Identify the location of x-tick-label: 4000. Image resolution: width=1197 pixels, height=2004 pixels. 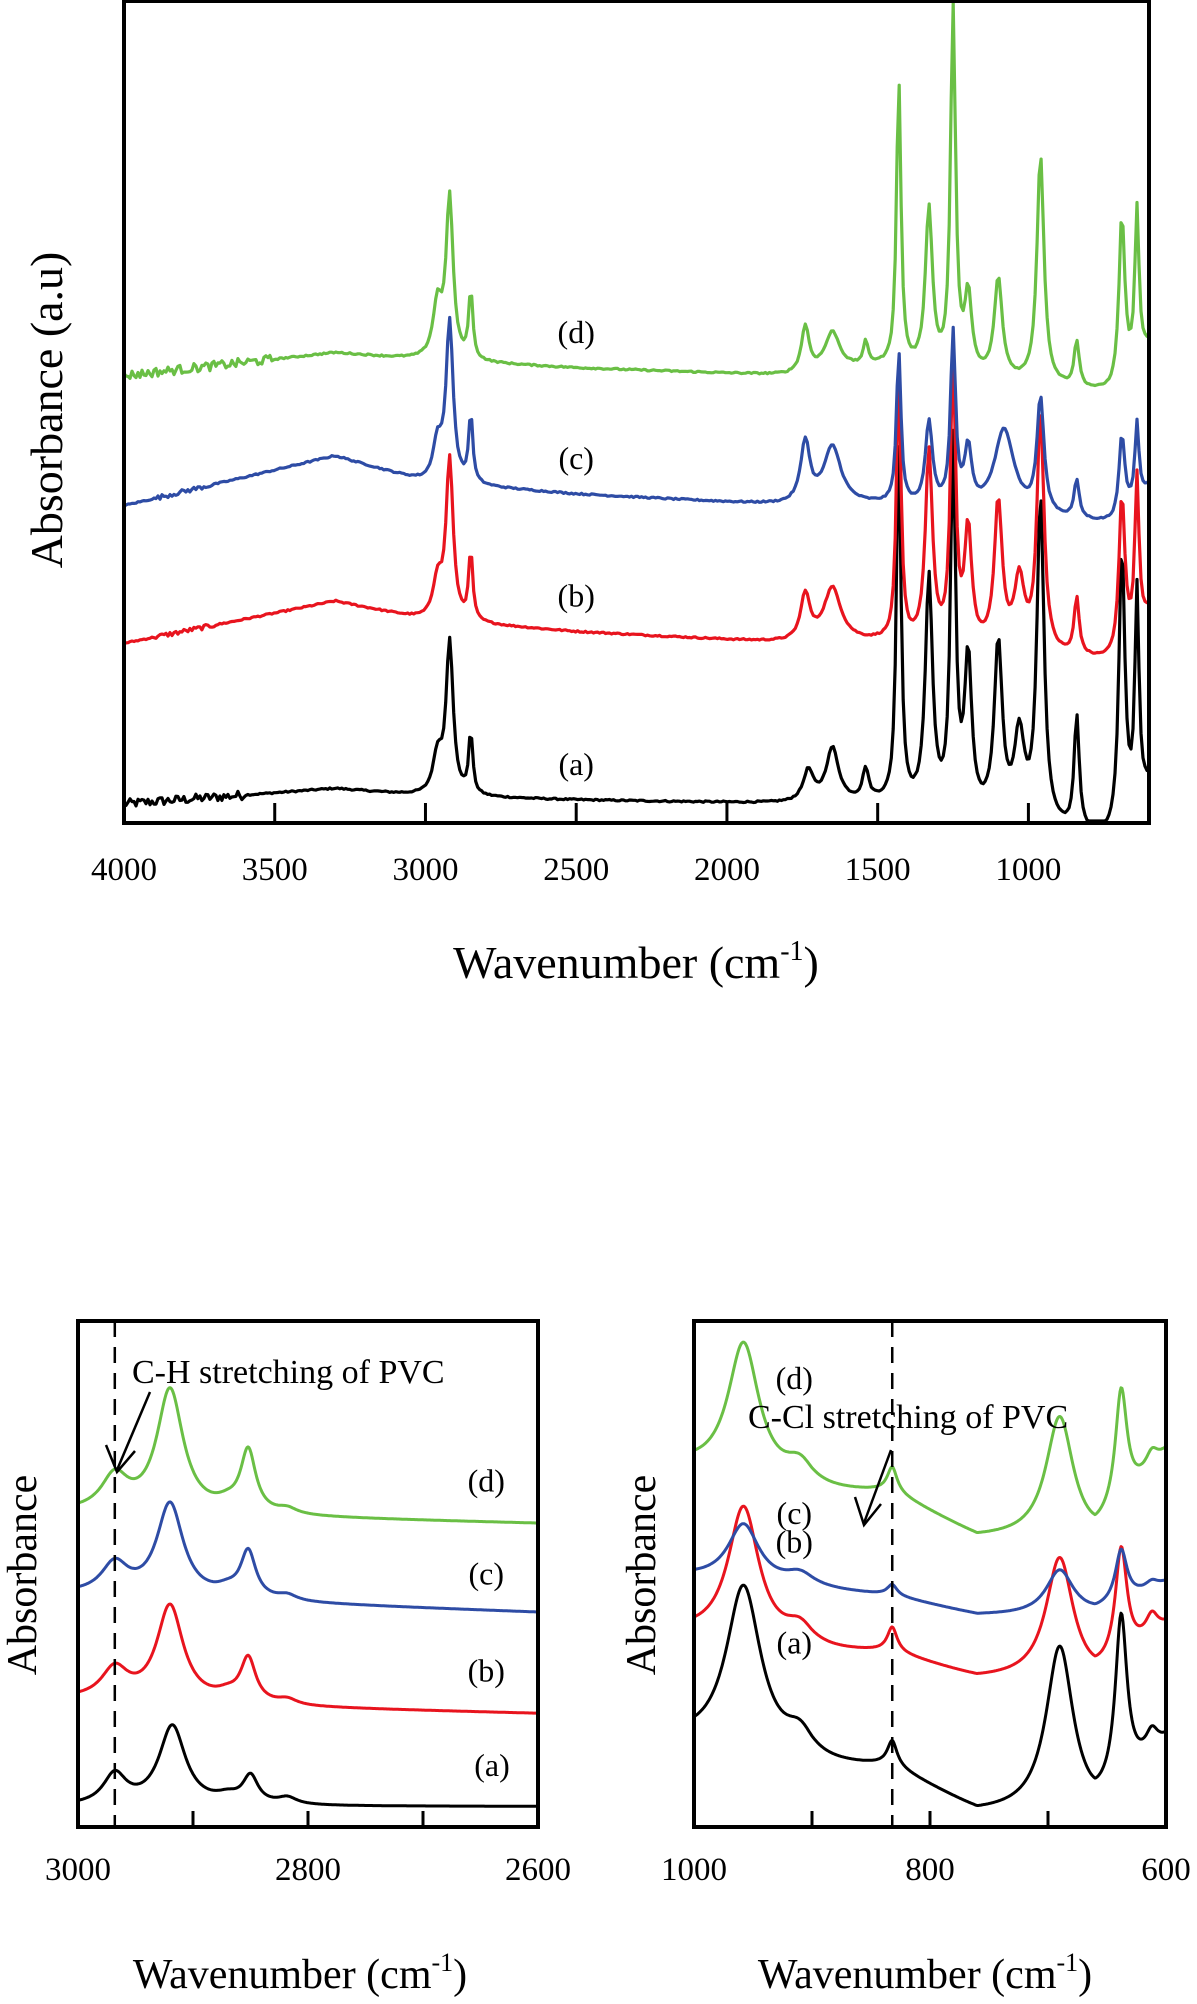
(124, 870).